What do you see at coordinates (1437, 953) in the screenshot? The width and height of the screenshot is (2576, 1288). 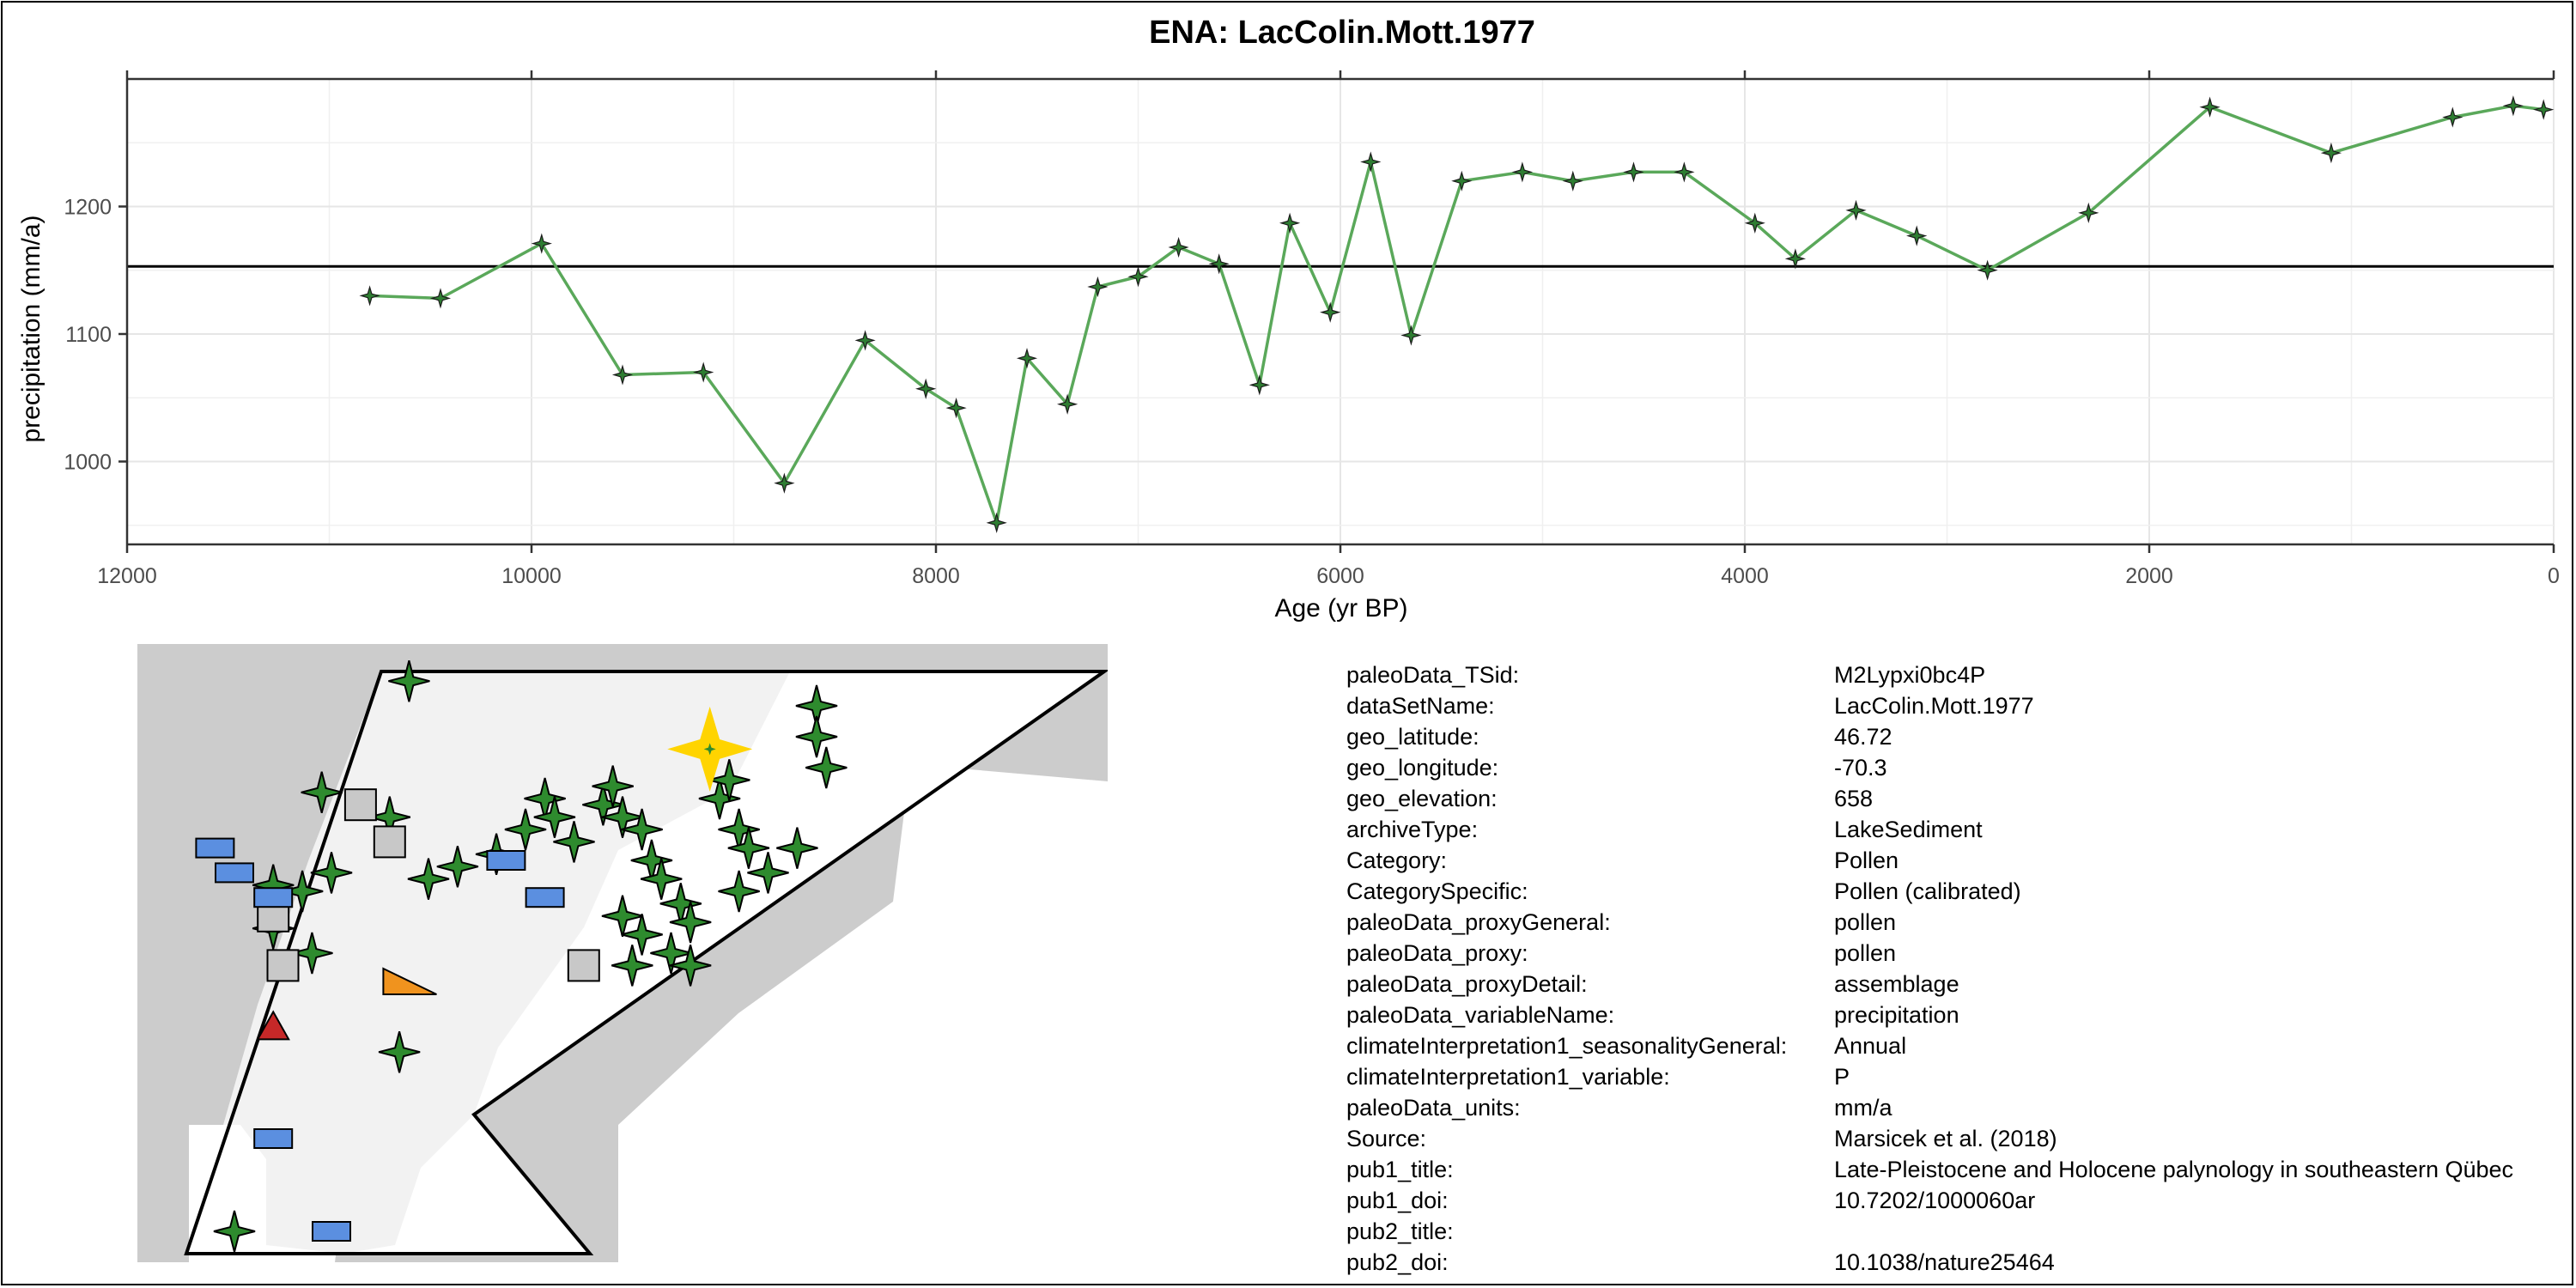 I see `metadata-key: paleoData_proxy:` at bounding box center [1437, 953].